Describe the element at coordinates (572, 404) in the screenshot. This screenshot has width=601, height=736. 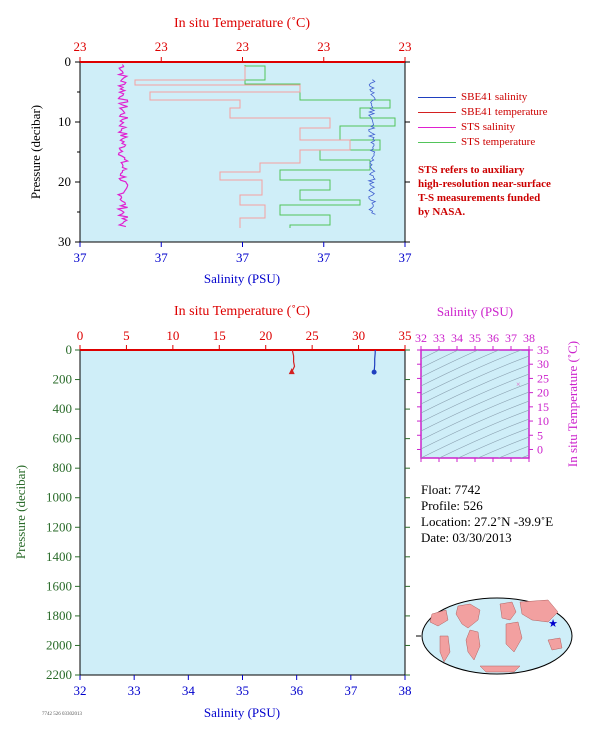
I see `ts-temp-axis-label: In situ Temperature (˚C)` at that location.